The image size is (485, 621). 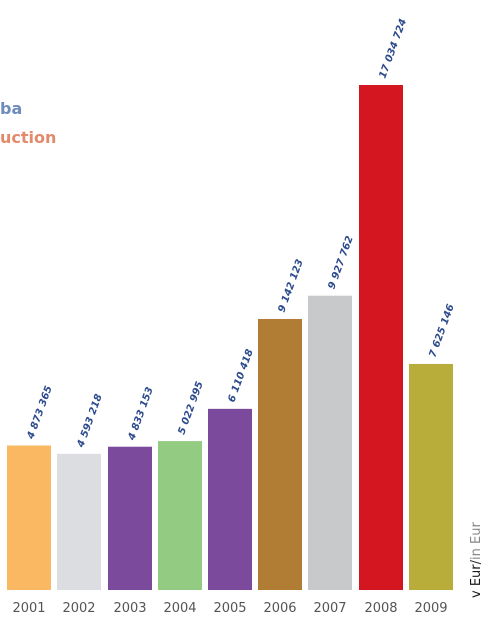 What do you see at coordinates (430, 608) in the screenshot?
I see `x-tick-2009: 2009` at bounding box center [430, 608].